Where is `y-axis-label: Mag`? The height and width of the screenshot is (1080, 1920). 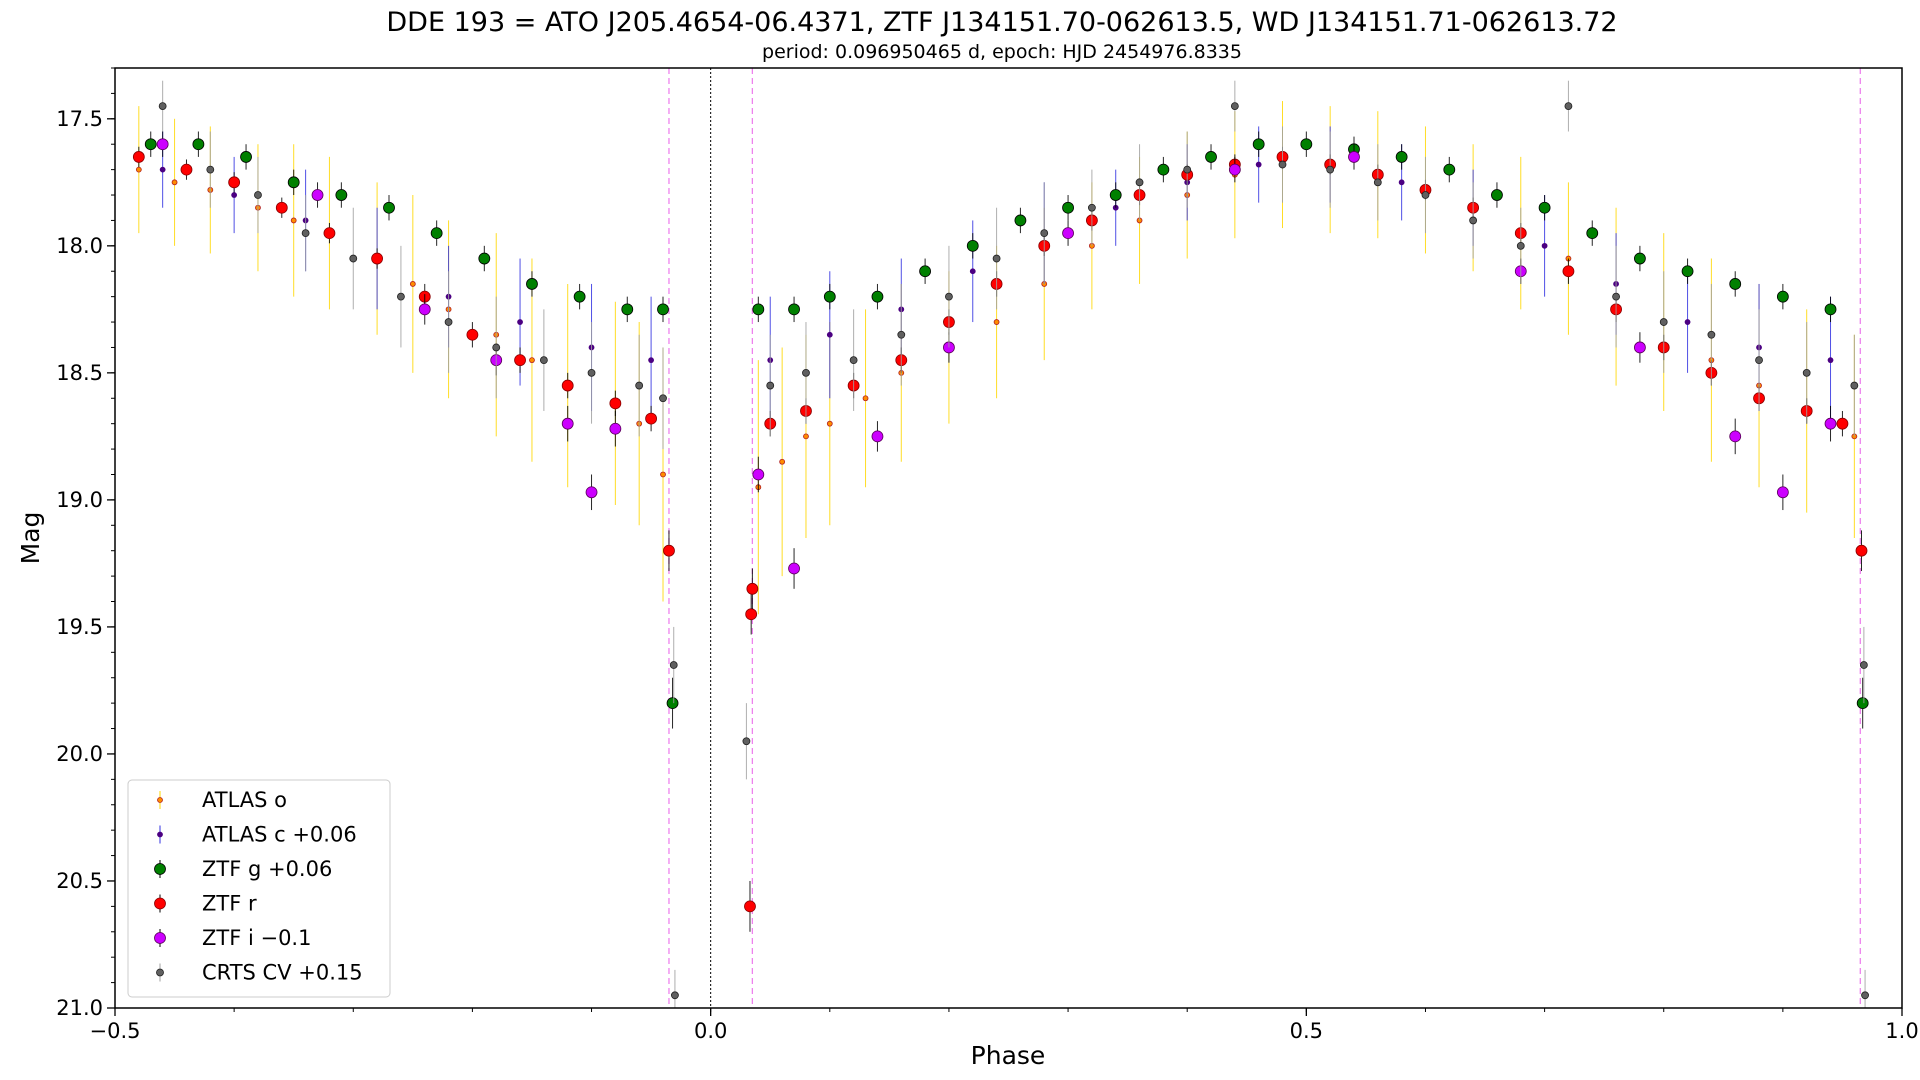
y-axis-label: Mag is located at coordinates (30, 538).